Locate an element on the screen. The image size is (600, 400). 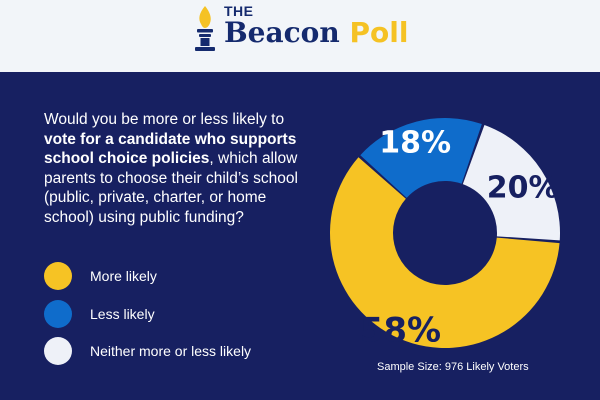
legend-swatch-more-likely is located at coordinates (58, 276).